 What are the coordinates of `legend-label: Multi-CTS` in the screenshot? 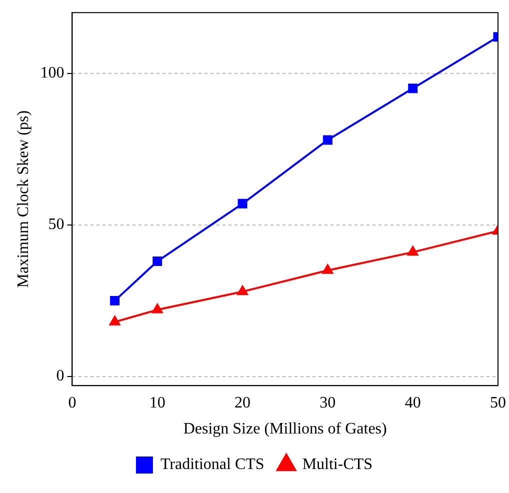 It's located at (337, 465).